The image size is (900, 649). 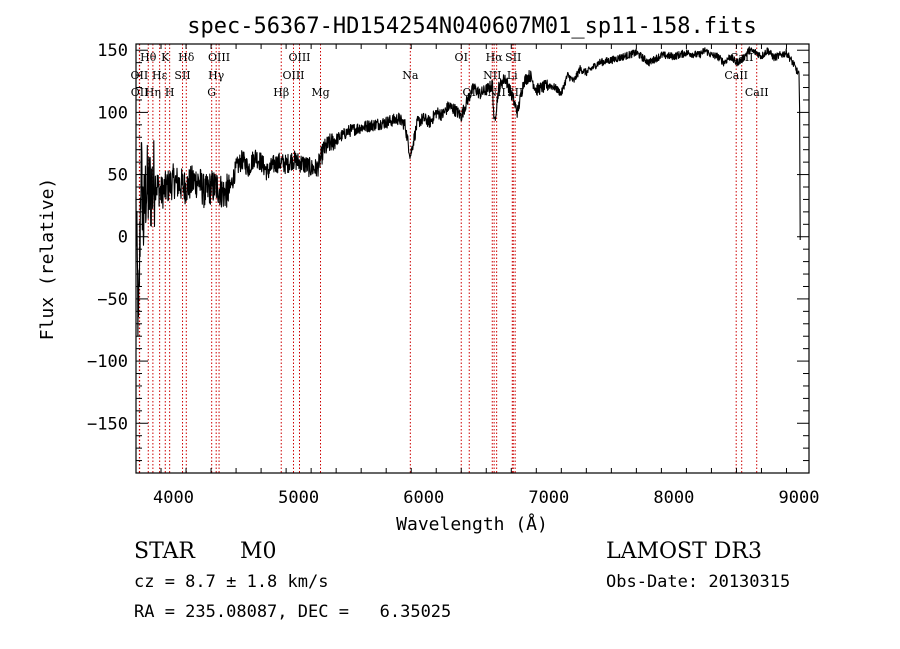 What do you see at coordinates (107, 362) in the screenshot?
I see `y-tick-label: −100` at bounding box center [107, 362].